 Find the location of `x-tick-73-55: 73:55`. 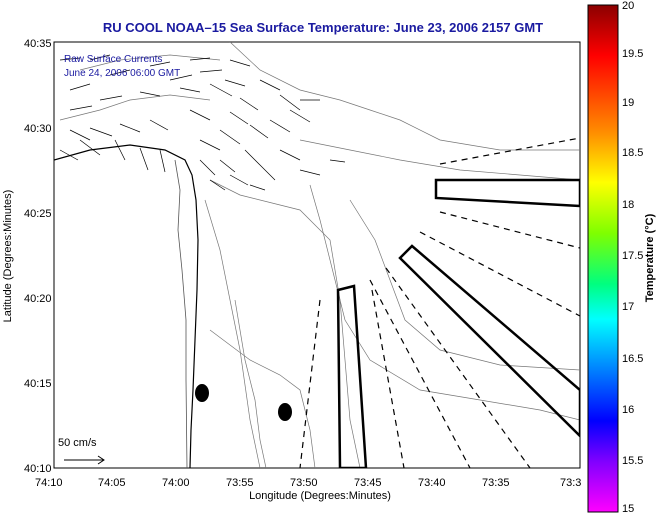

x-tick-73-55: 73:55 is located at coordinates (240, 483).